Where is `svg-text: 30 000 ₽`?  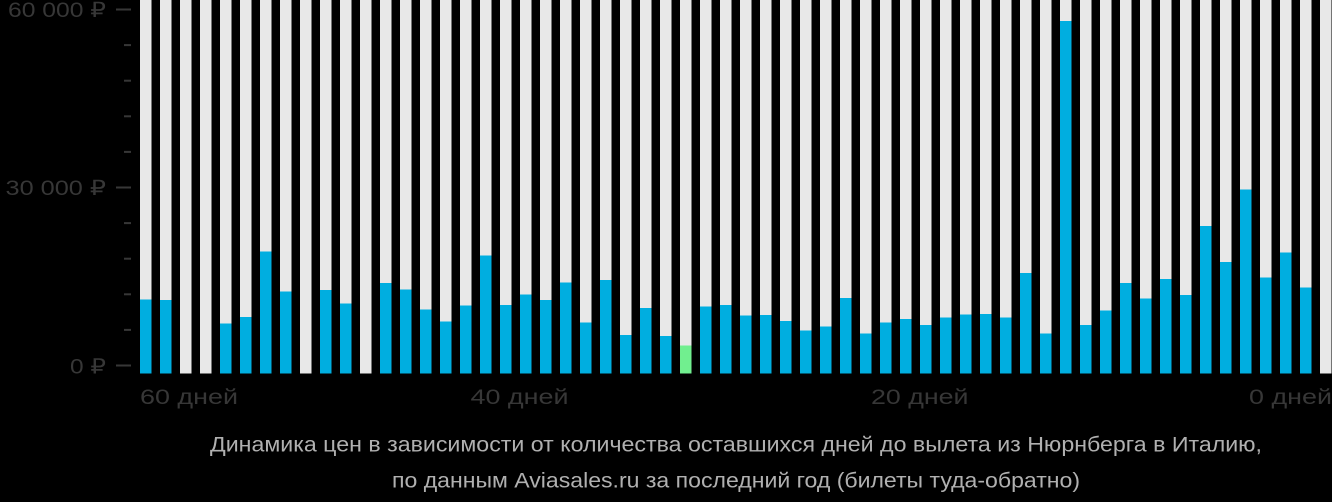 svg-text: 30 000 ₽ is located at coordinates (56, 188).